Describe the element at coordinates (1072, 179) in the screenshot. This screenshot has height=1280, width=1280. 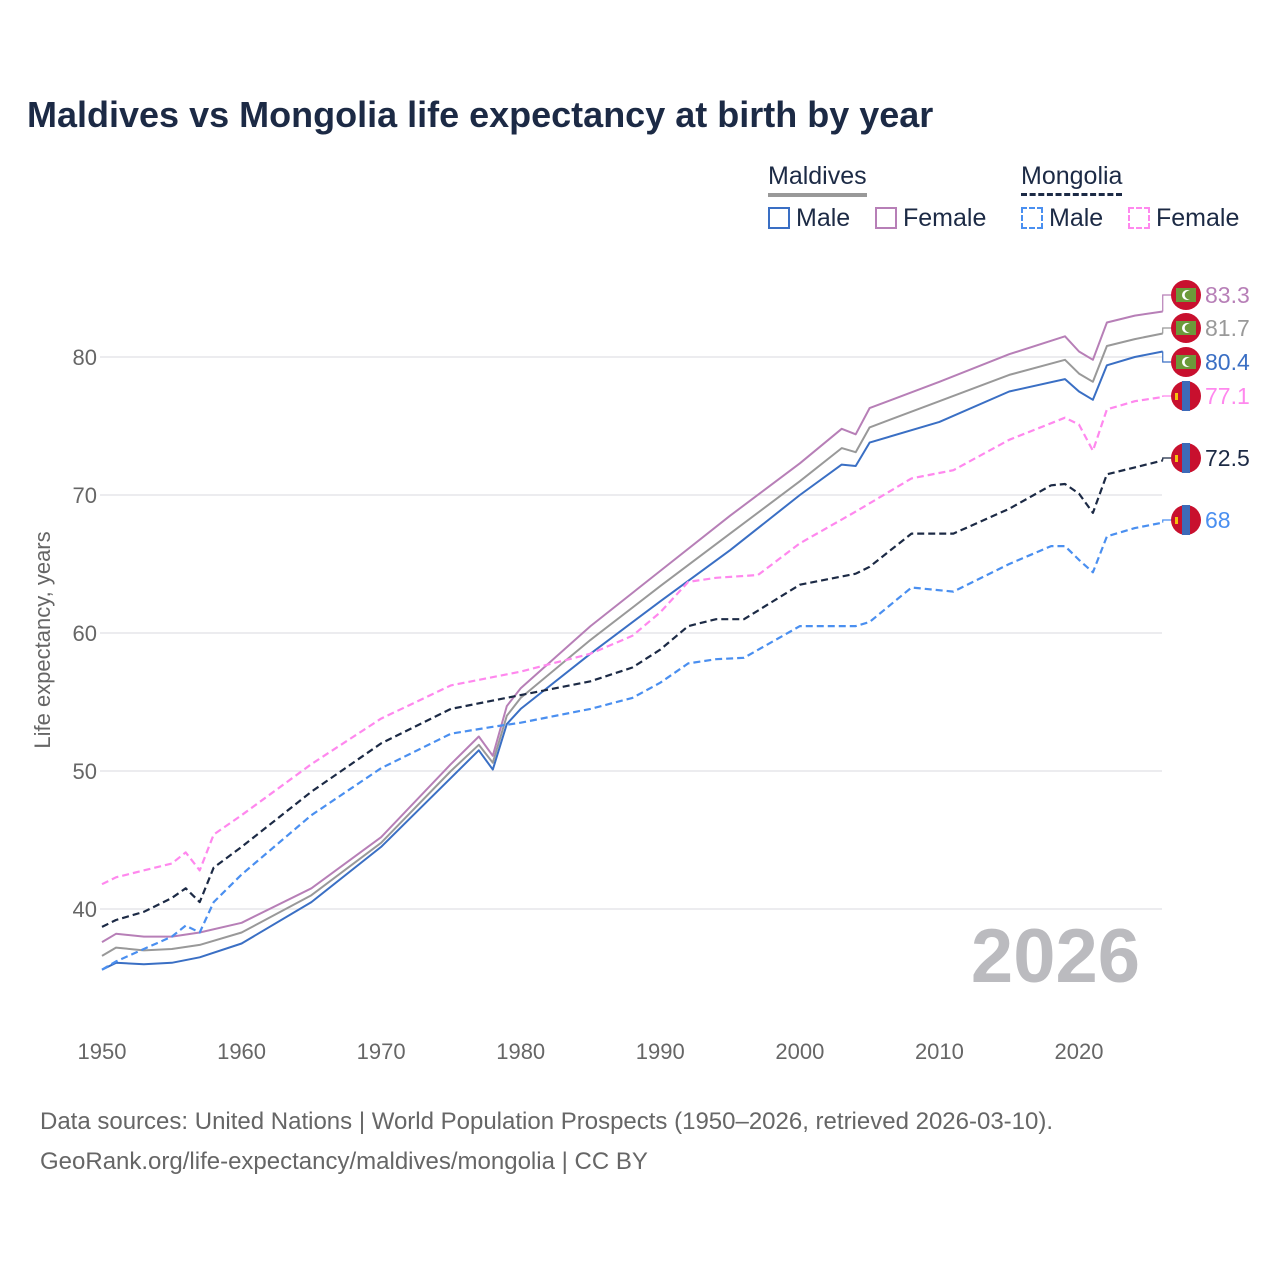
I see `legend-group-mongolia: Mongolia` at that location.